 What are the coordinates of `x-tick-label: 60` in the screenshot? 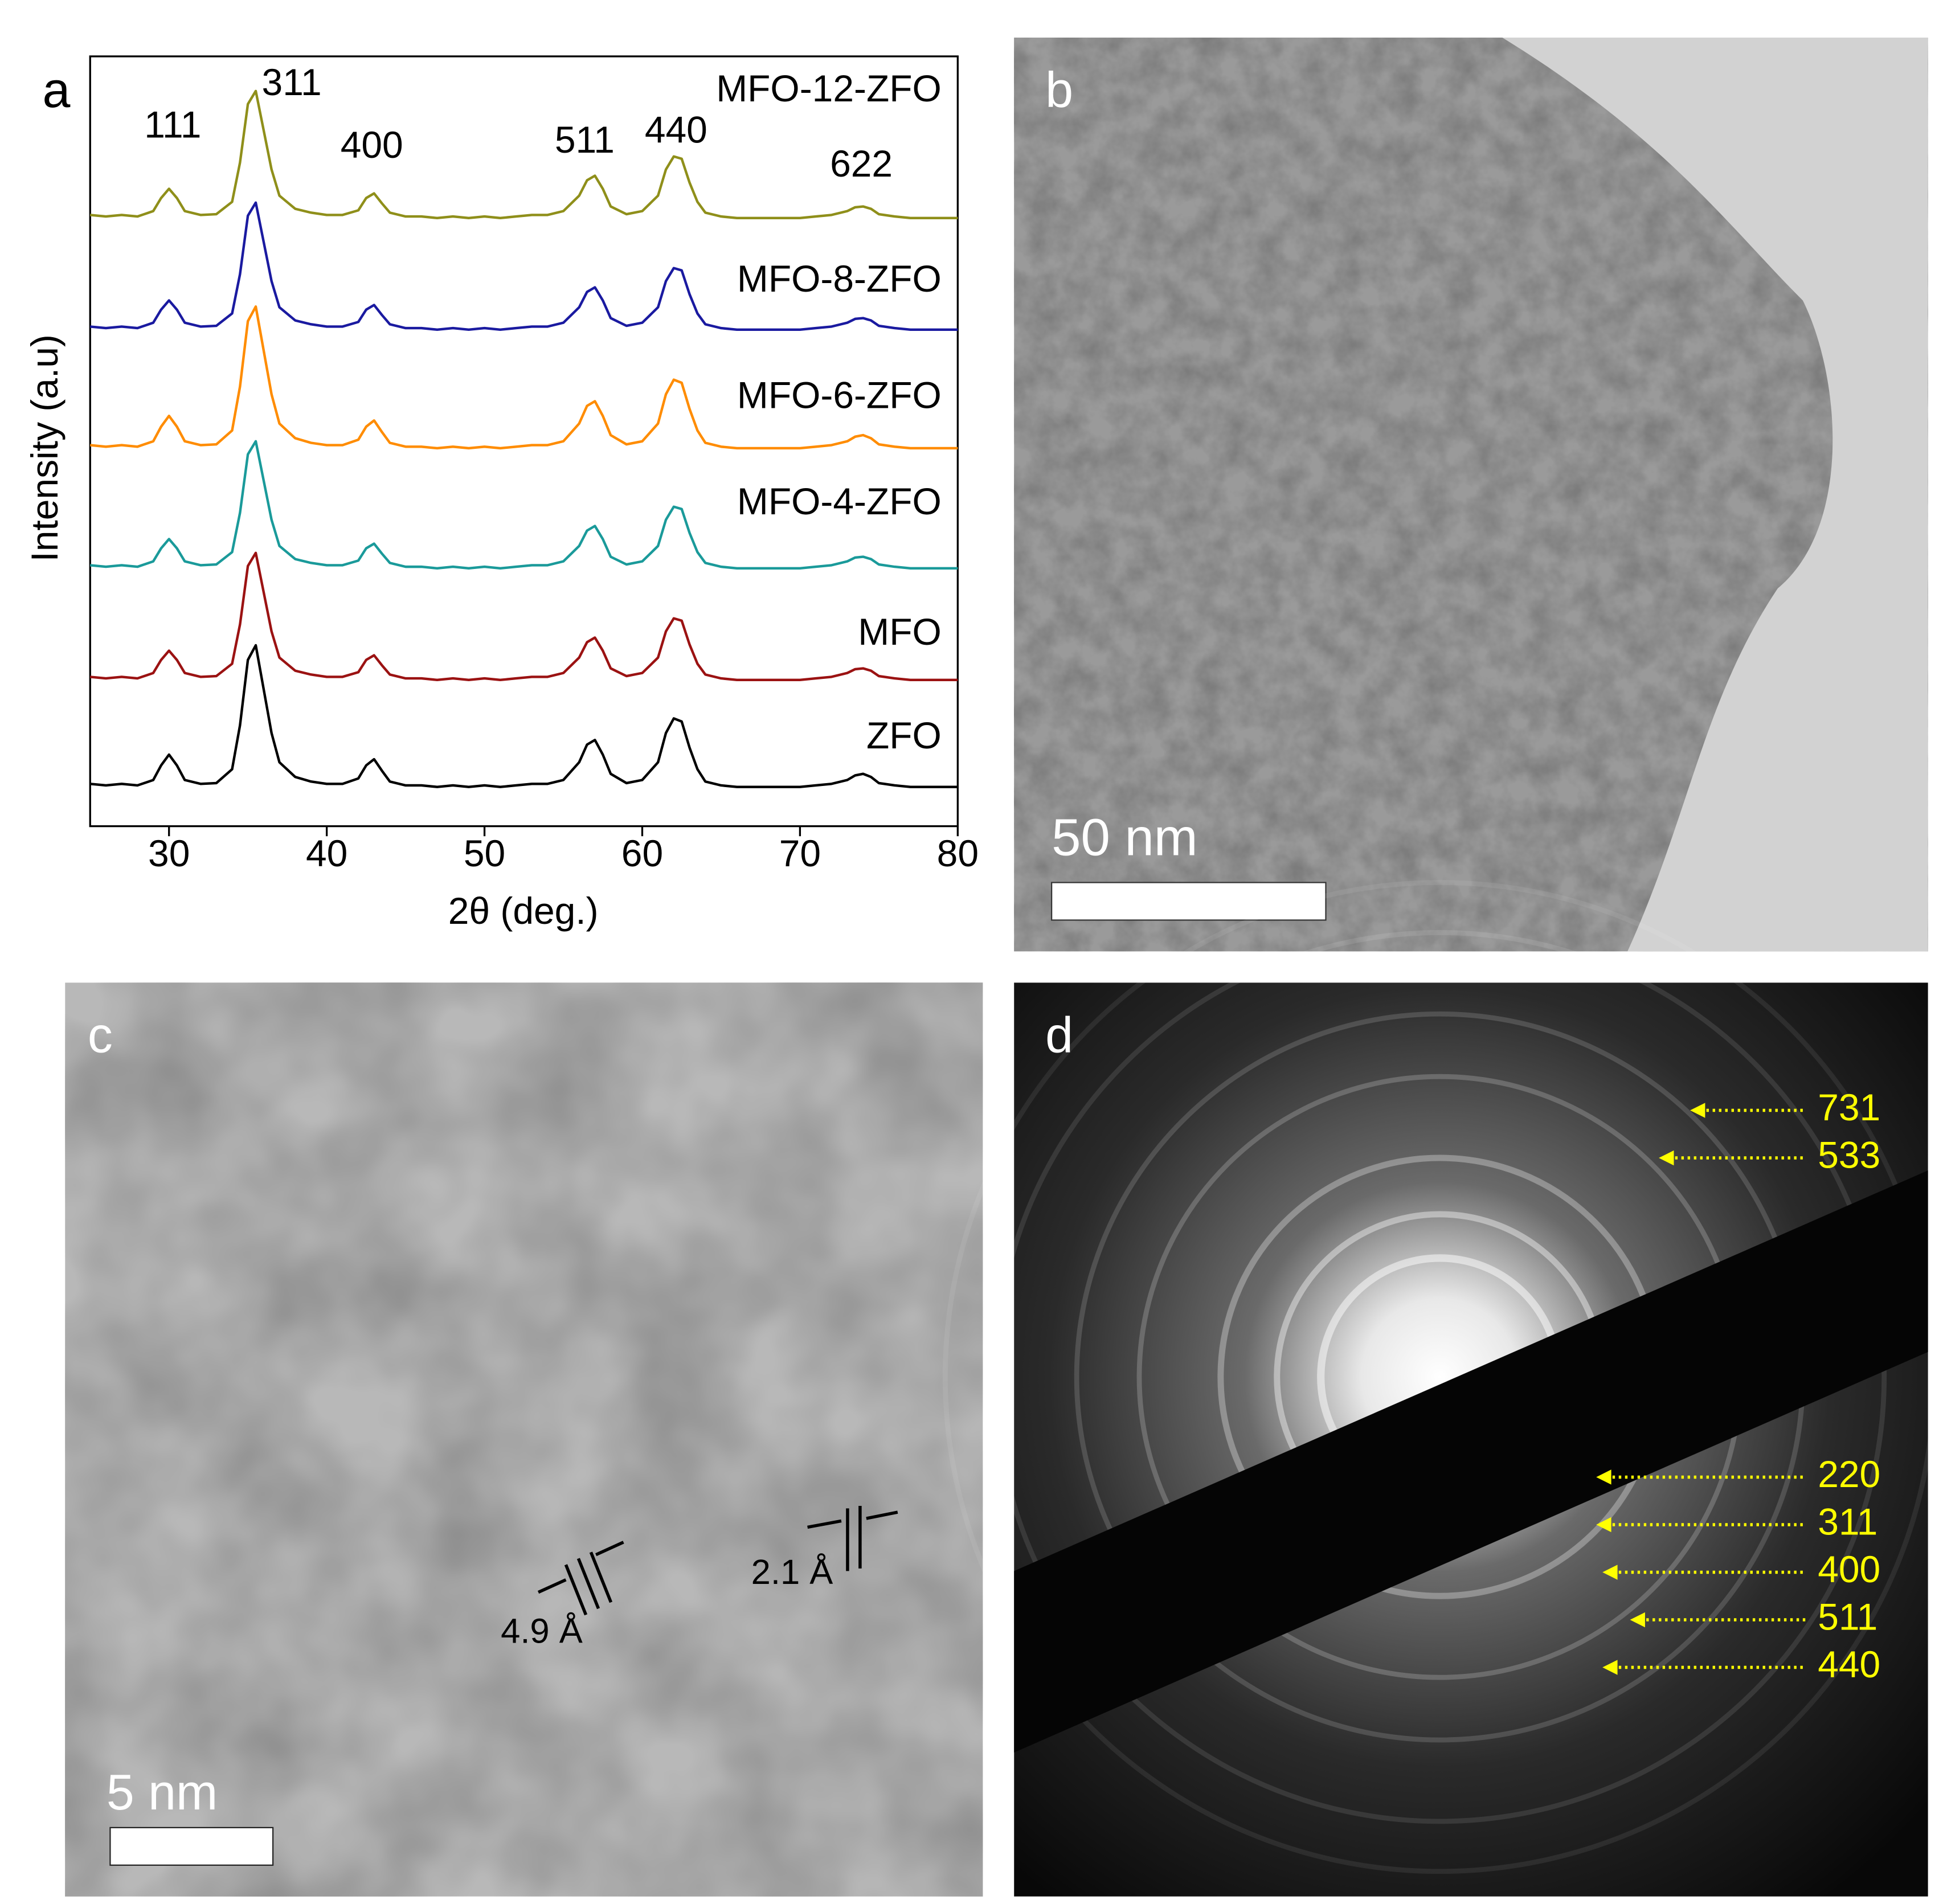 It's located at (642, 853).